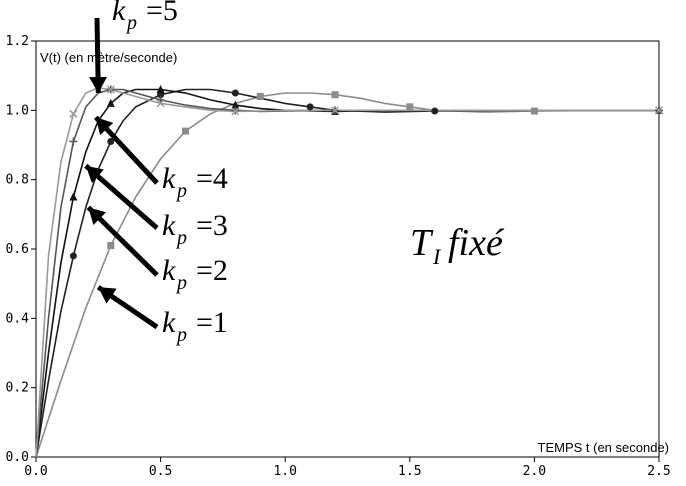 Image resolution: width=686 pixels, height=486 pixels. What do you see at coordinates (195, 182) in the screenshot?
I see `annotation-label: k p =4` at bounding box center [195, 182].